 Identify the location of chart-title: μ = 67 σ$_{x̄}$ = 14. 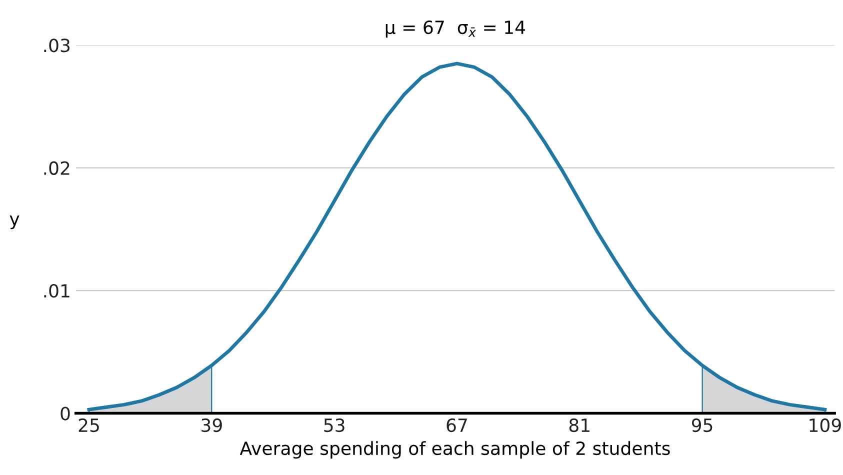
(456, 29).